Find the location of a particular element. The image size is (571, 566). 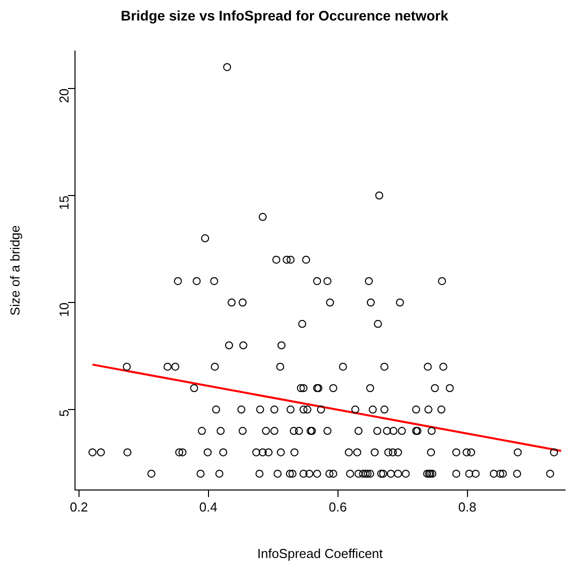

y-tick-label: 10 is located at coordinates (64, 309).